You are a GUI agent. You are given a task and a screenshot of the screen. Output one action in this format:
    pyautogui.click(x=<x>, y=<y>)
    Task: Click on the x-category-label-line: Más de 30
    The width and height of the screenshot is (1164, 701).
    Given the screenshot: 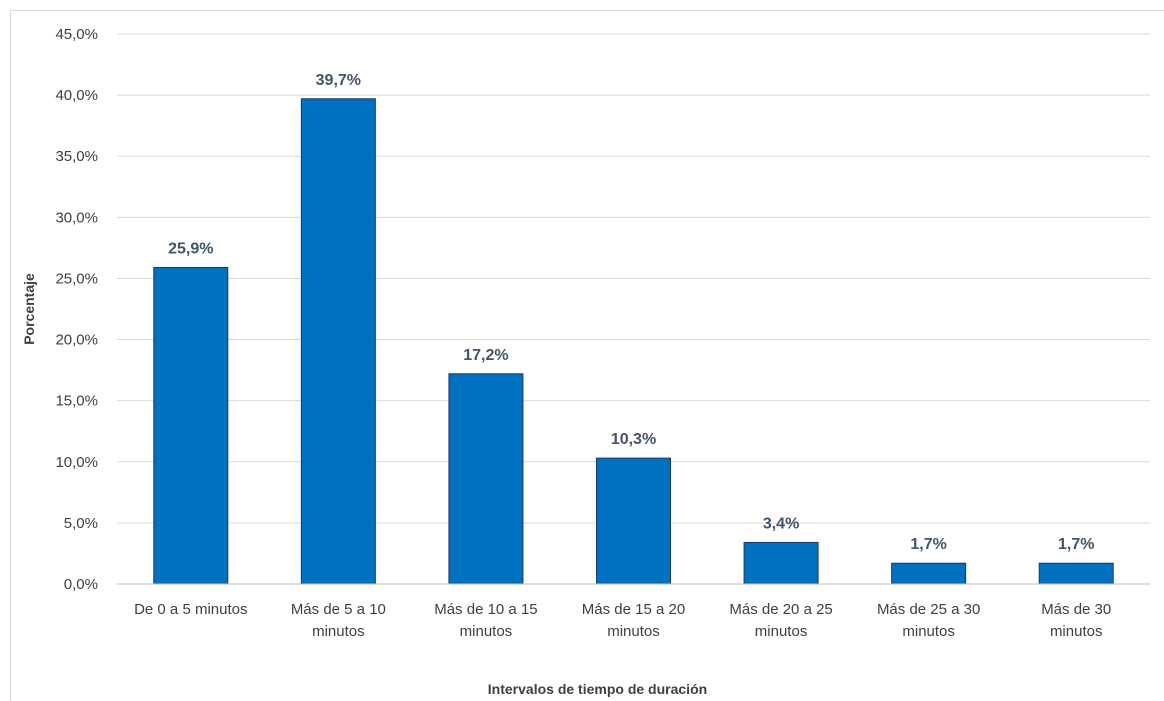 What is the action you would take?
    pyautogui.click(x=1076, y=609)
    